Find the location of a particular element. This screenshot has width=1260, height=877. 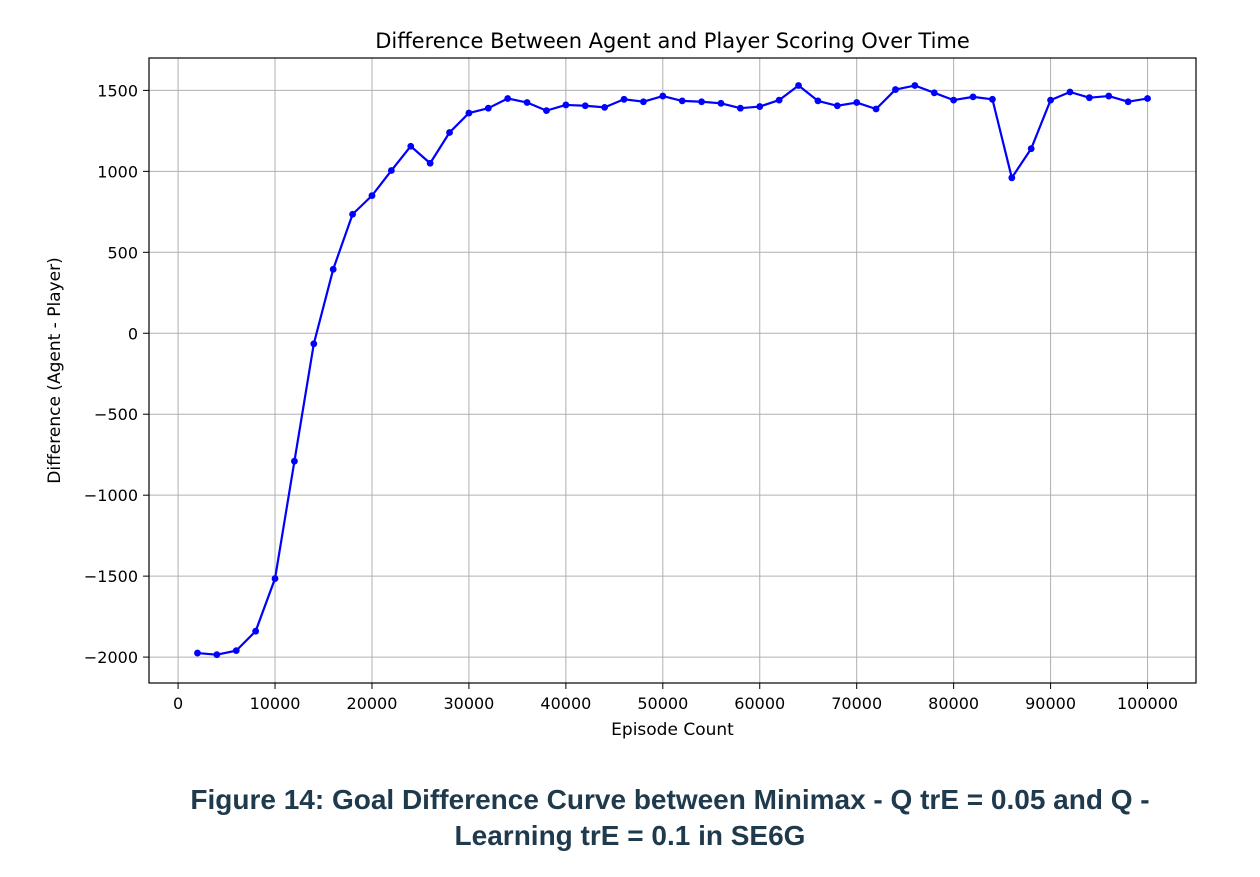

x-tick-label: 40000 is located at coordinates (565, 703).